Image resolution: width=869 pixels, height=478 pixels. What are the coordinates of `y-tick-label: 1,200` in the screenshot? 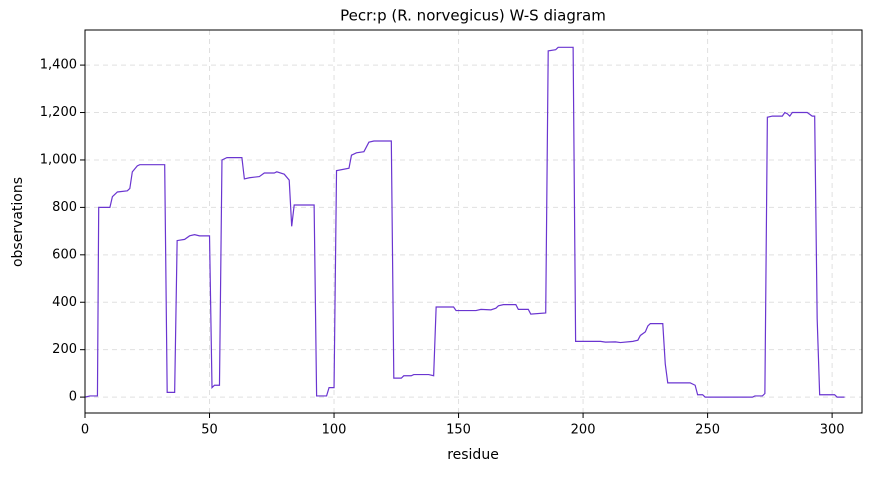 It's located at (58, 112).